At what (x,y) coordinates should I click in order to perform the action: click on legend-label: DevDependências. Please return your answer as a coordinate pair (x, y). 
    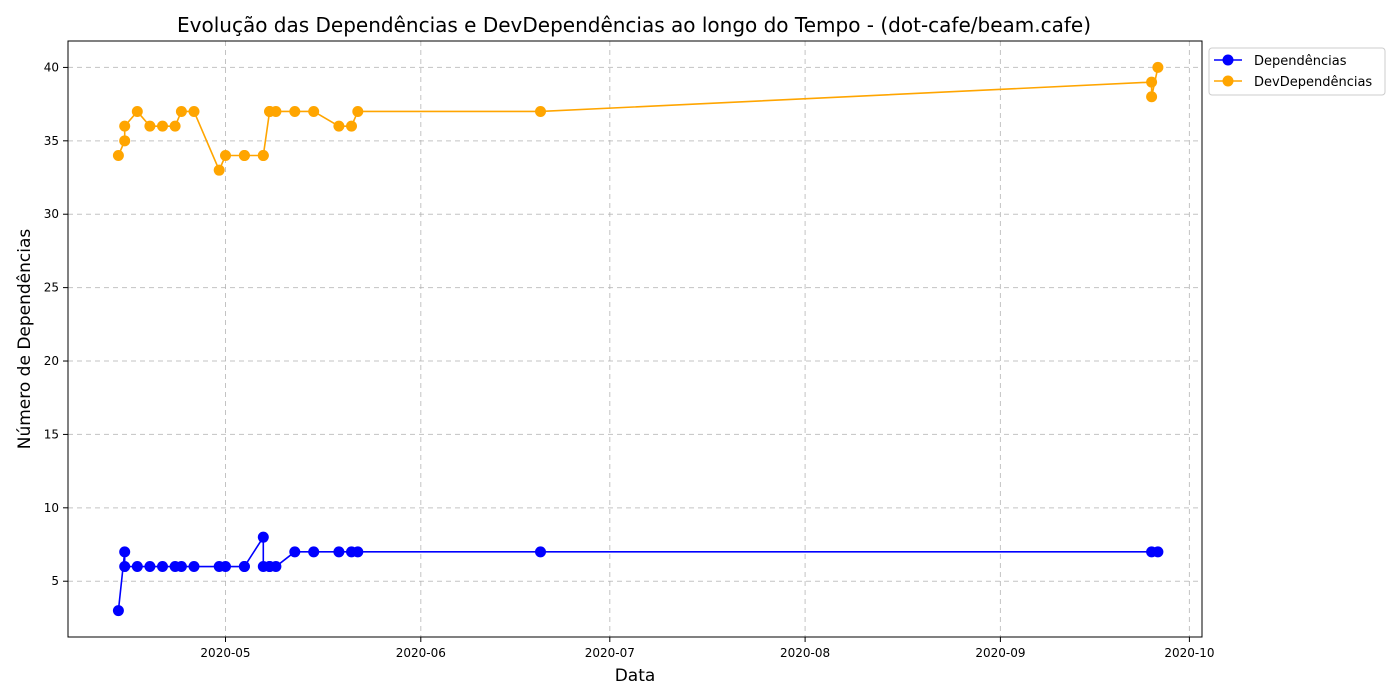
    Looking at the image, I should click on (1313, 82).